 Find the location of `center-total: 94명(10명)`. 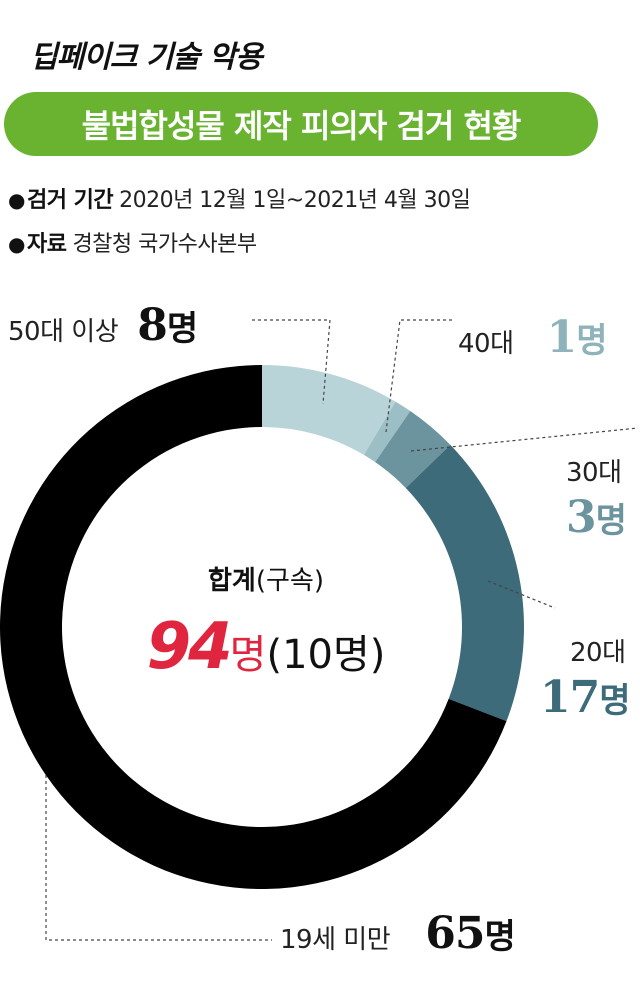

center-total: 94명(10명) is located at coordinates (266, 647).